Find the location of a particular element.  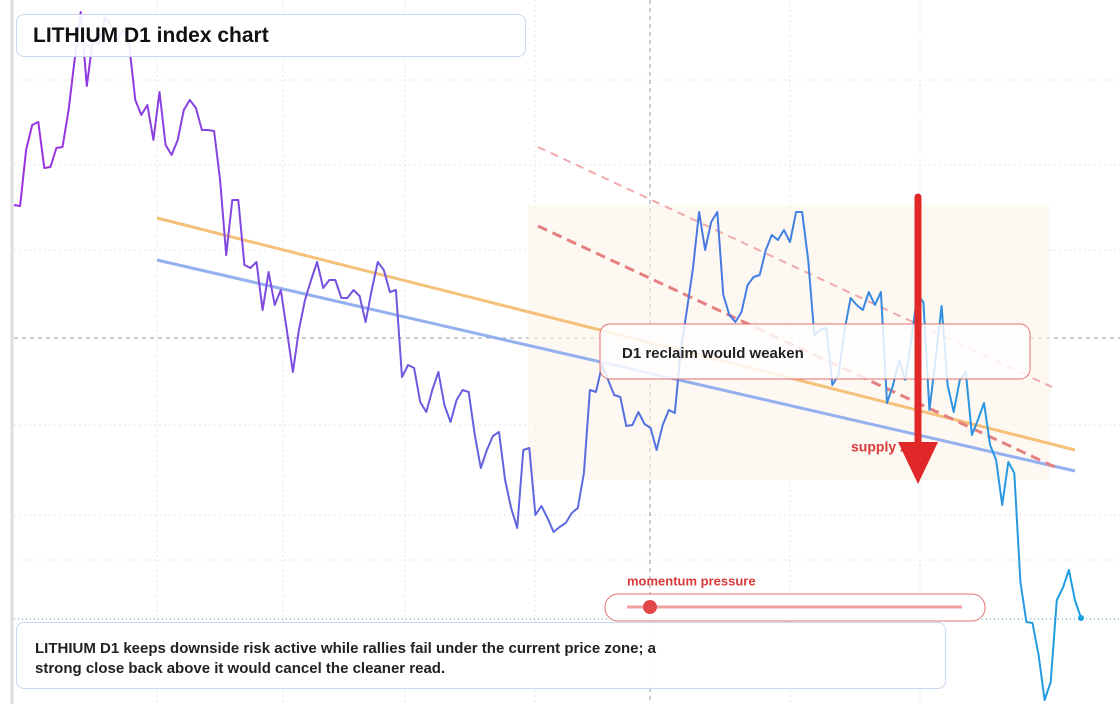

meter-label: momentum pressure is located at coordinates (691, 580).